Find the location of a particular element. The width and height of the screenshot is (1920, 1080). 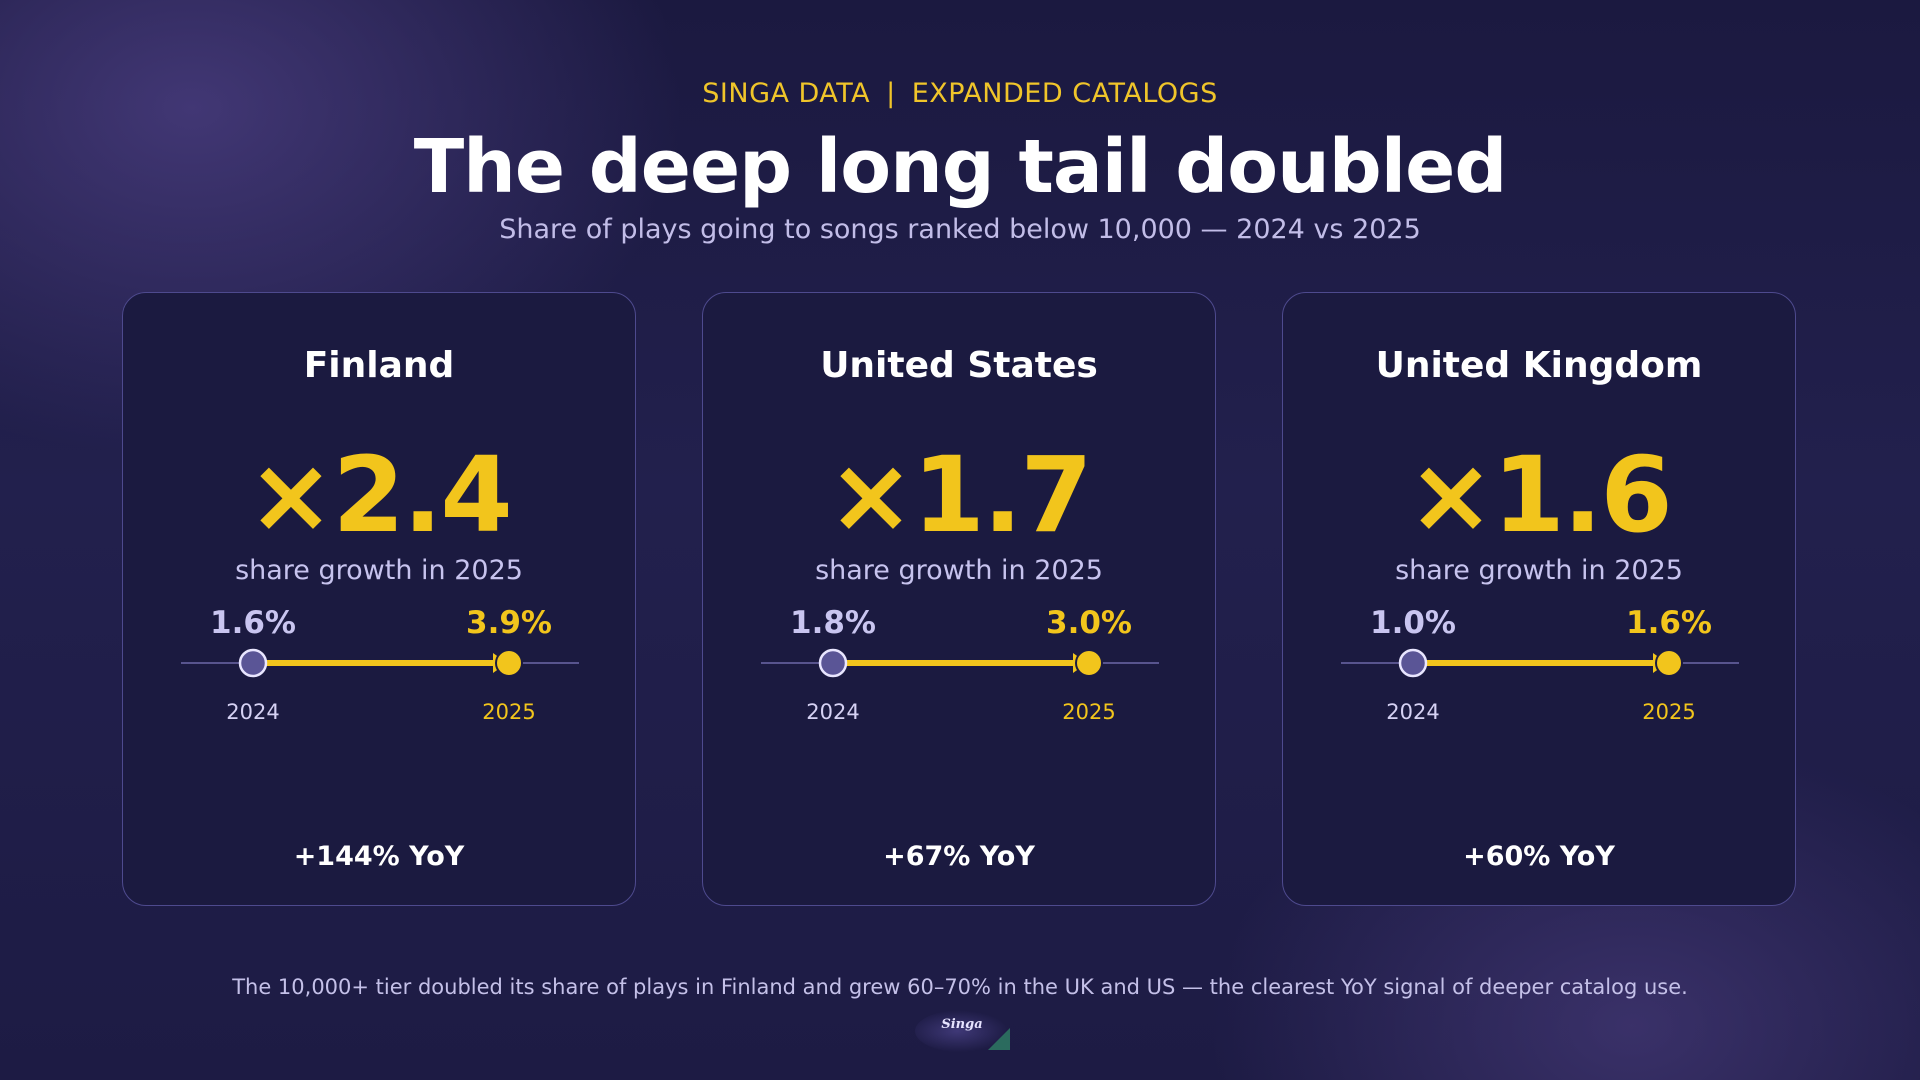

singa-logo: Singa is located at coordinates (962, 1031).